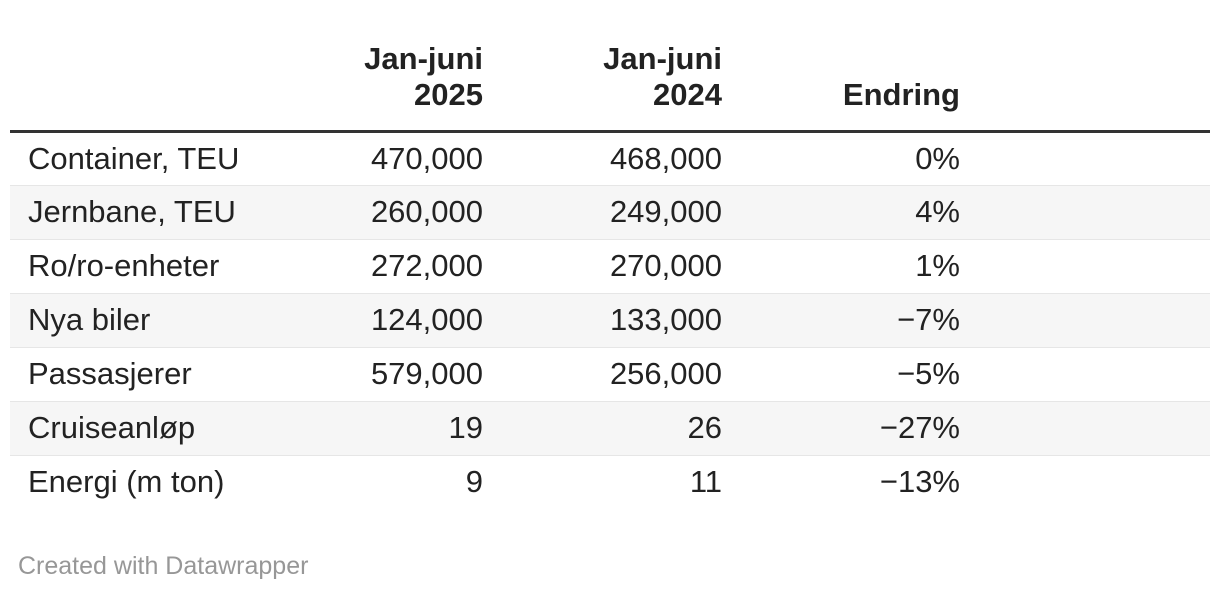  I want to click on value-2024: 133,000, so click(602, 319).